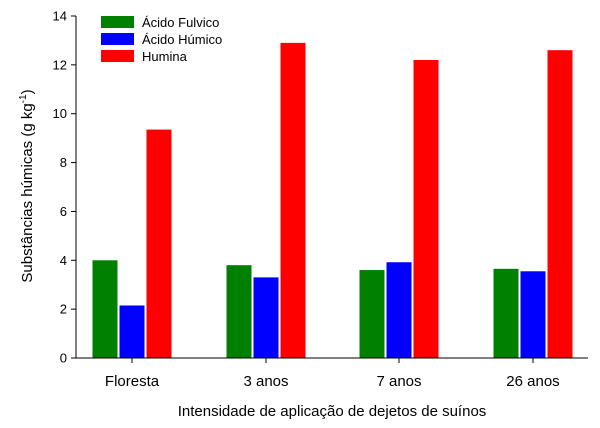 This screenshot has width=600, height=428. I want to click on x-category-label: Floresta, so click(132, 381).